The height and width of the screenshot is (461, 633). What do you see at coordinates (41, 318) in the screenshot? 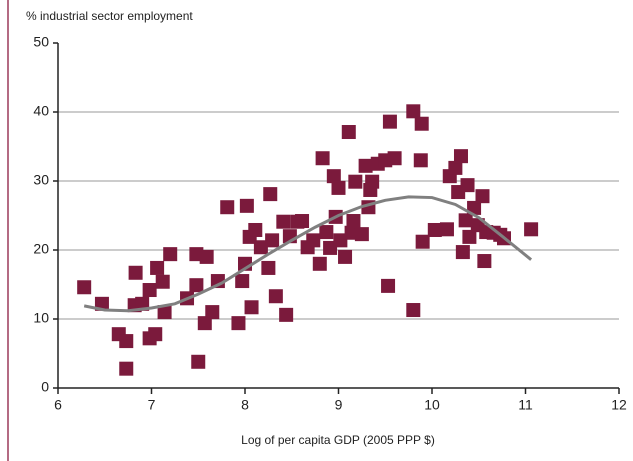
I see `y-tick-label: 10` at bounding box center [41, 318].